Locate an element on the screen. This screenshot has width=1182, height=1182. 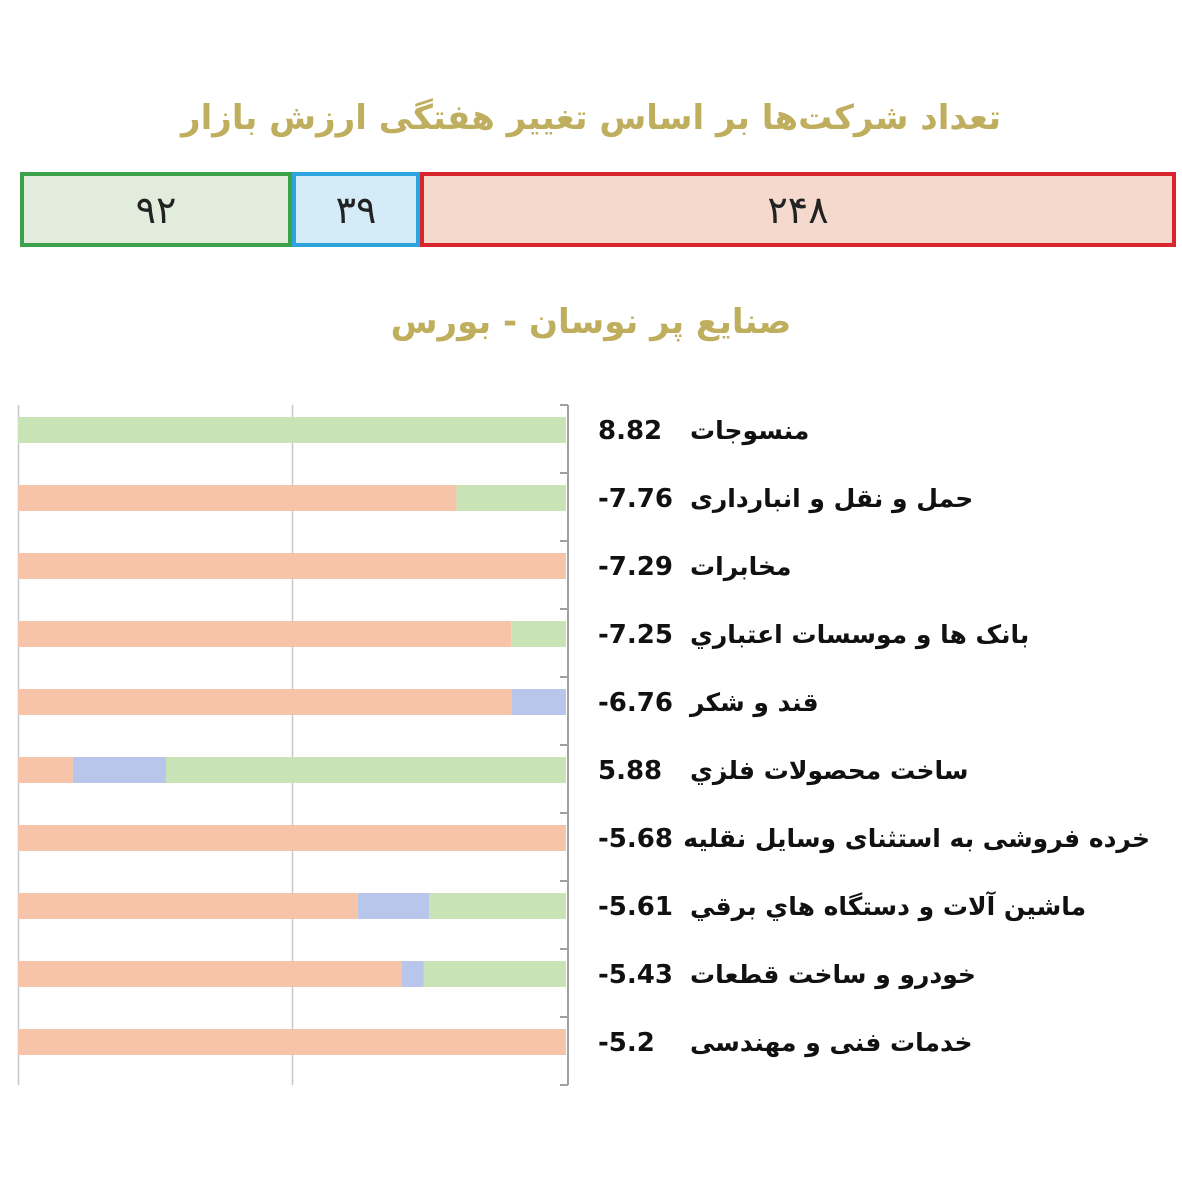
value-label: -5.43 is located at coordinates (635, 975).